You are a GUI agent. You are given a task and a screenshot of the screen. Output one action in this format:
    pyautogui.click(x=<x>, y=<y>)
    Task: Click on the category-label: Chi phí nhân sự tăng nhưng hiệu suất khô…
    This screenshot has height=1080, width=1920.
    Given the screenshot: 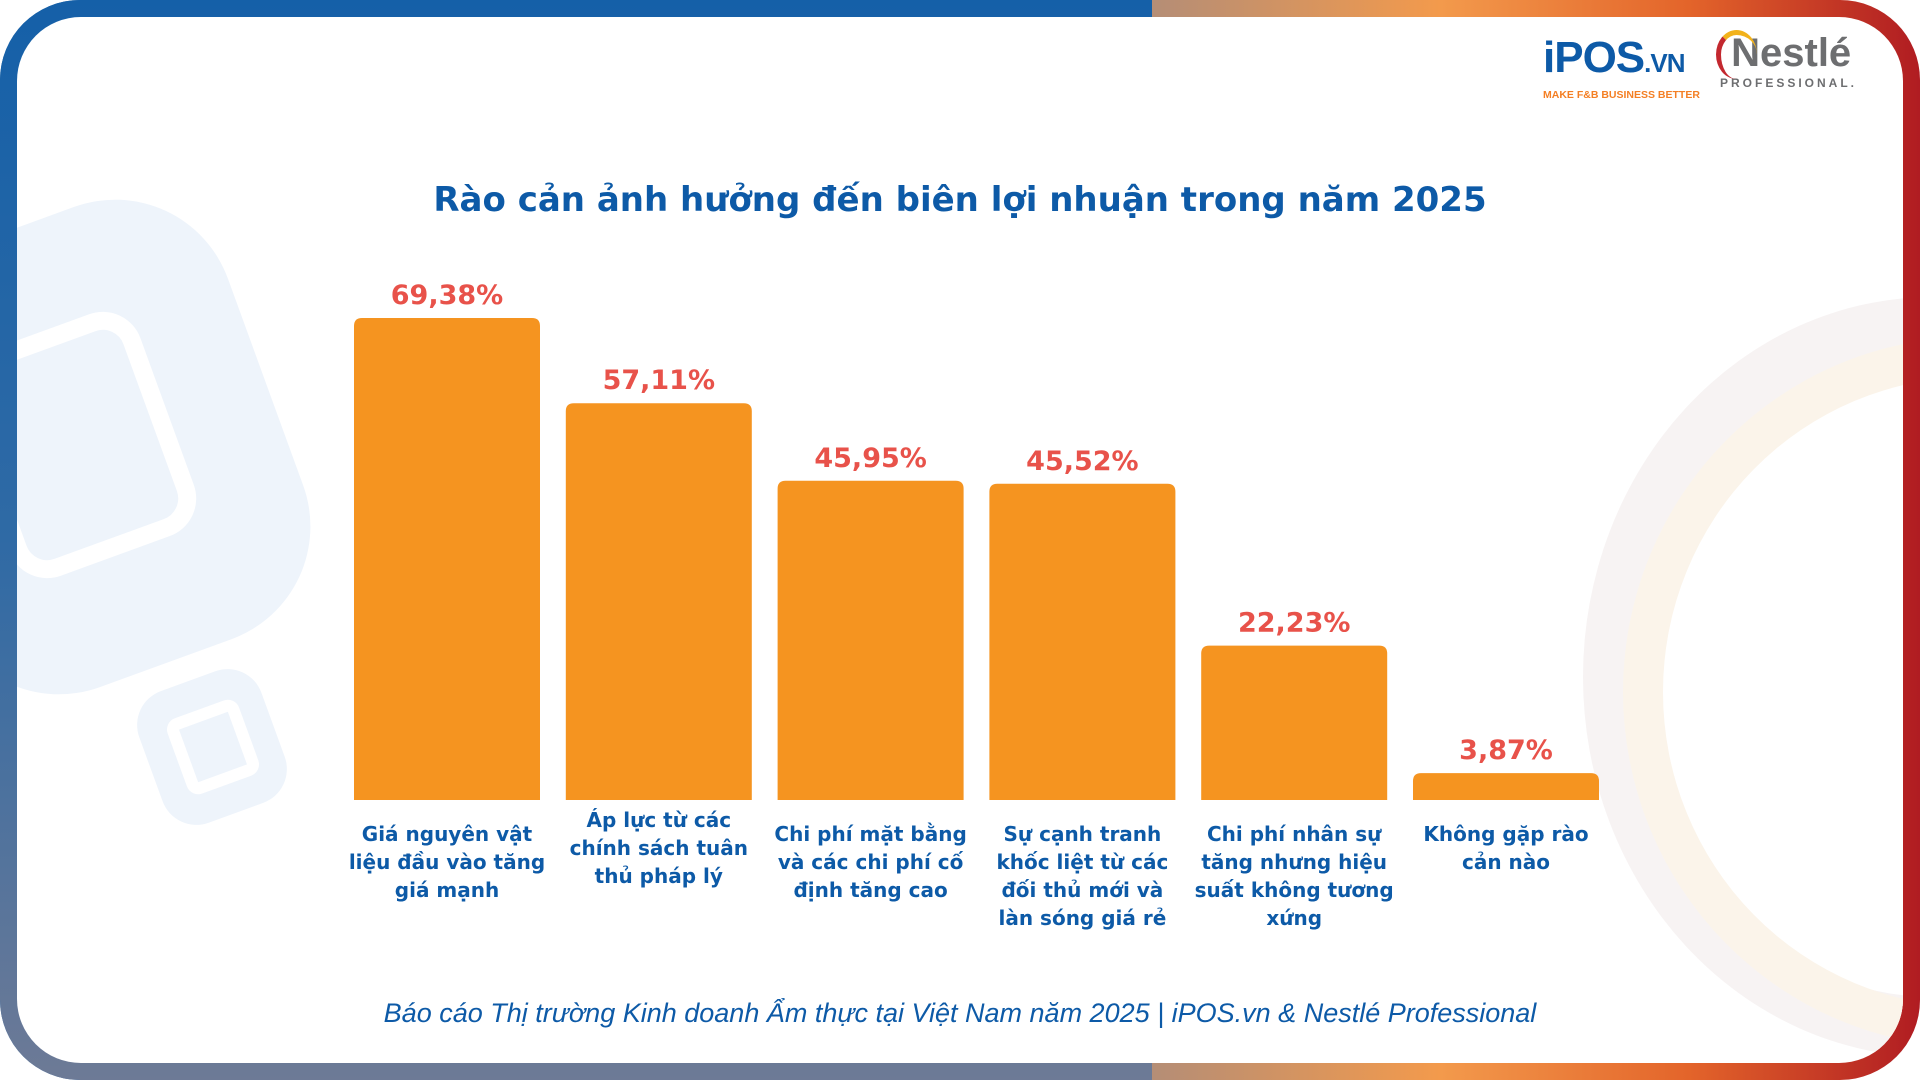 What is the action you would take?
    pyautogui.click(x=1294, y=876)
    